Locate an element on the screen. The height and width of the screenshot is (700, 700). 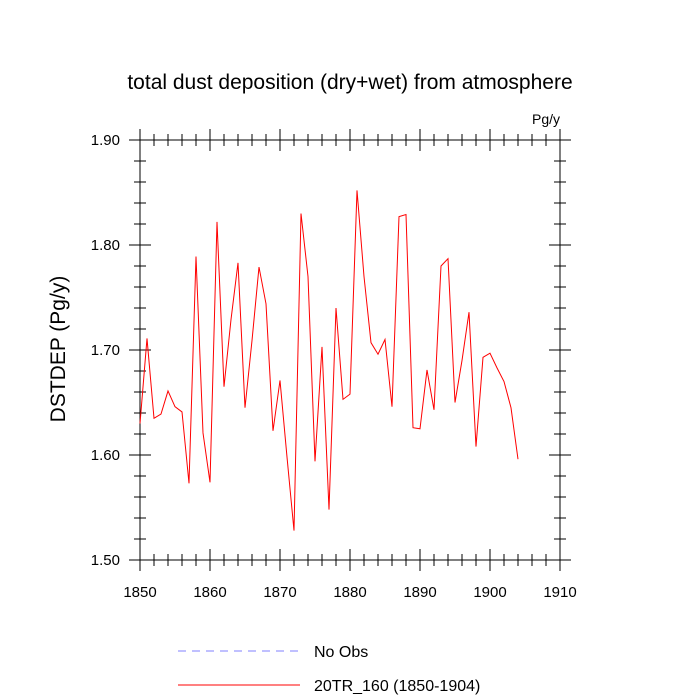
legend-label: 20TR_160 (1850-1904) is located at coordinates (397, 686).